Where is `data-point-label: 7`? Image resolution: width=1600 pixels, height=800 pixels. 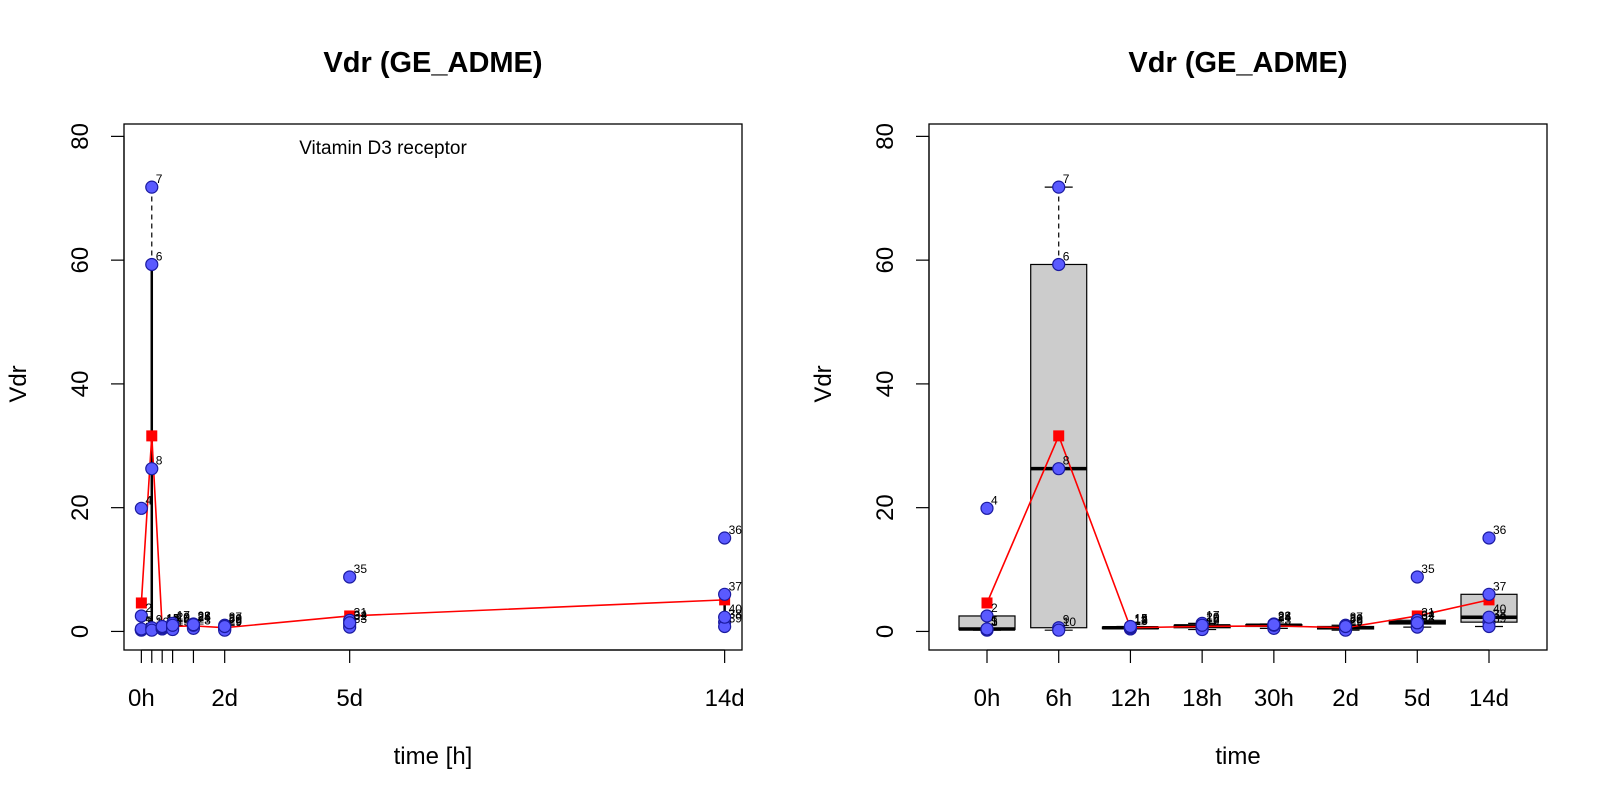 data-point-label: 7 is located at coordinates (159, 179).